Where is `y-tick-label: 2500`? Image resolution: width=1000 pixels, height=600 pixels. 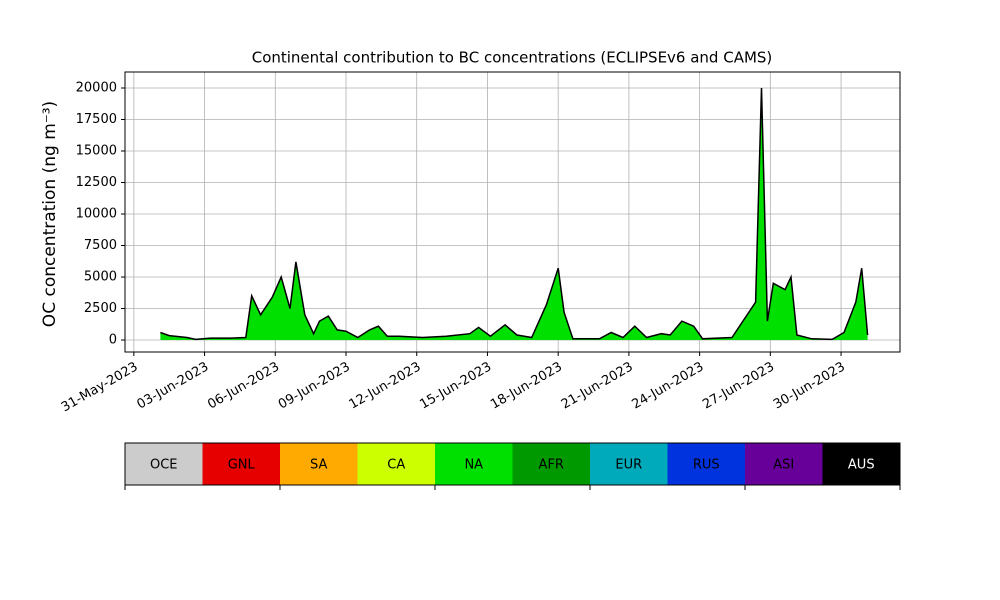 y-tick-label: 2500 is located at coordinates (100, 308).